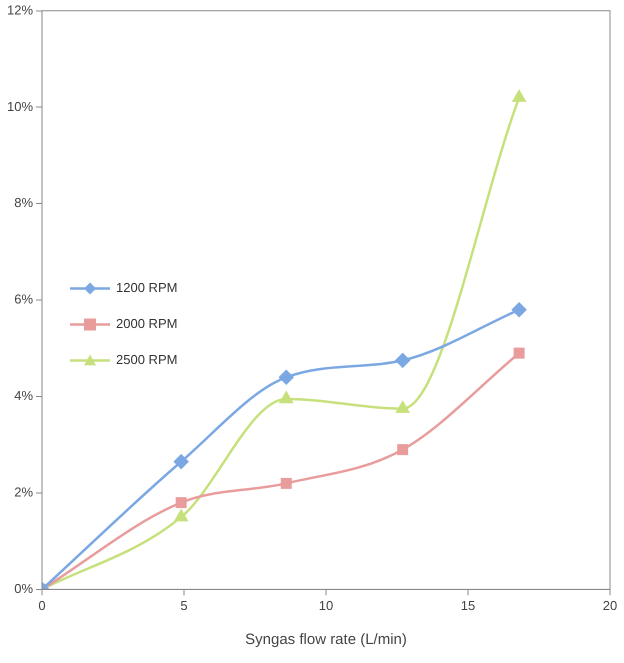 This screenshot has width=624, height=663. I want to click on y-tick-label: 8%, so click(24, 202).